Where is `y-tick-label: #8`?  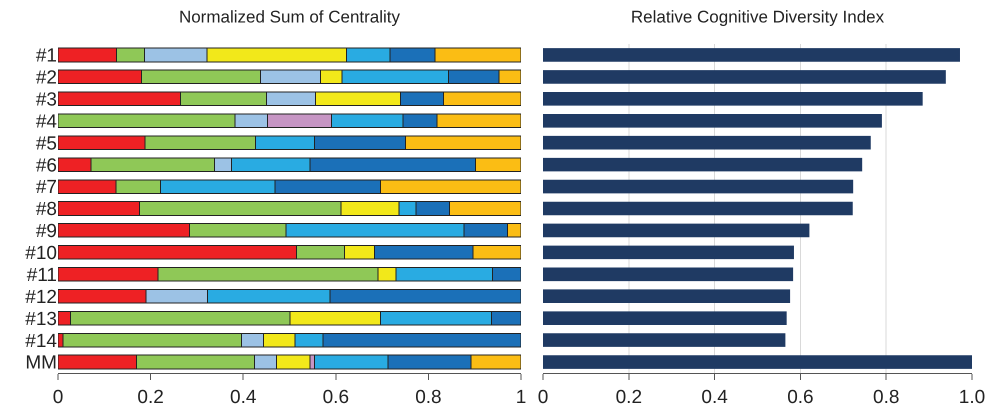 y-tick-label: #8 is located at coordinates (46, 209).